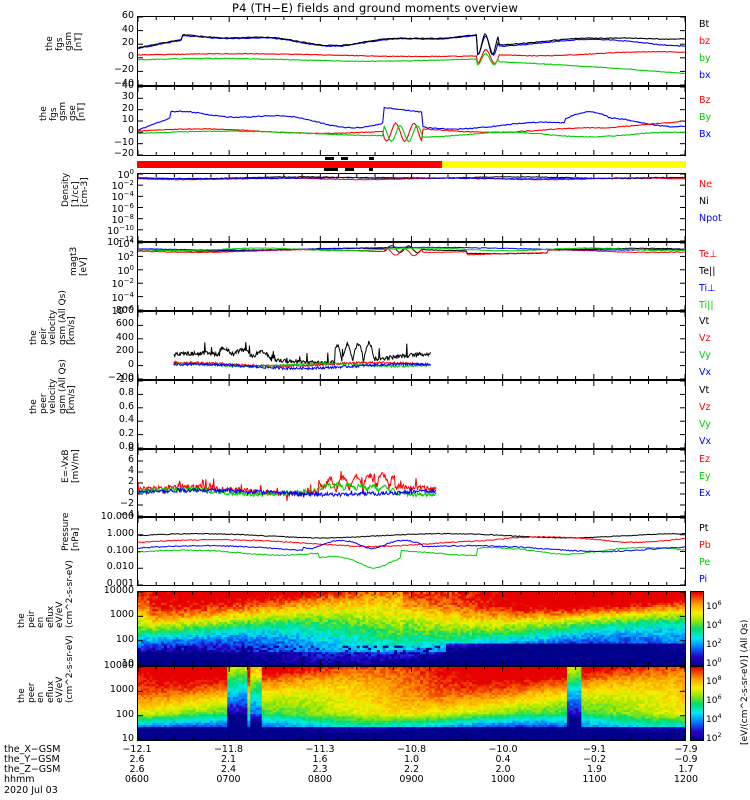 The width and height of the screenshot is (750, 800). What do you see at coordinates (705, 41) in the screenshot?
I see `legend-label-bz: bz` at bounding box center [705, 41].